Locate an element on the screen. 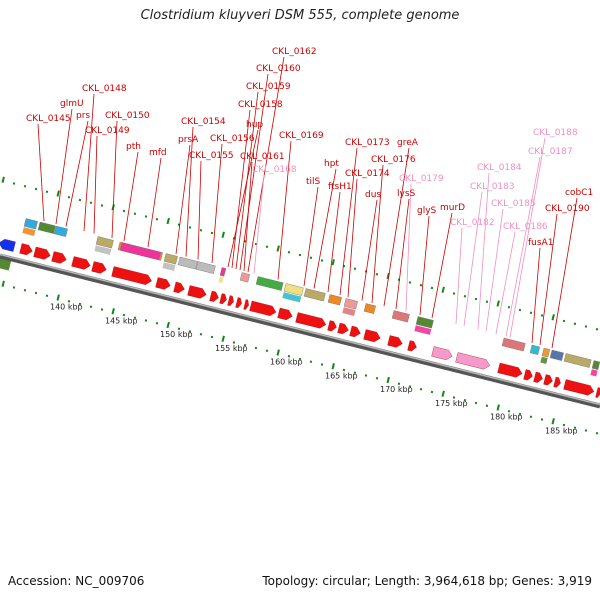 The width and height of the screenshot is (600, 600). gene-label: CKL_0179 is located at coordinates (421, 179).